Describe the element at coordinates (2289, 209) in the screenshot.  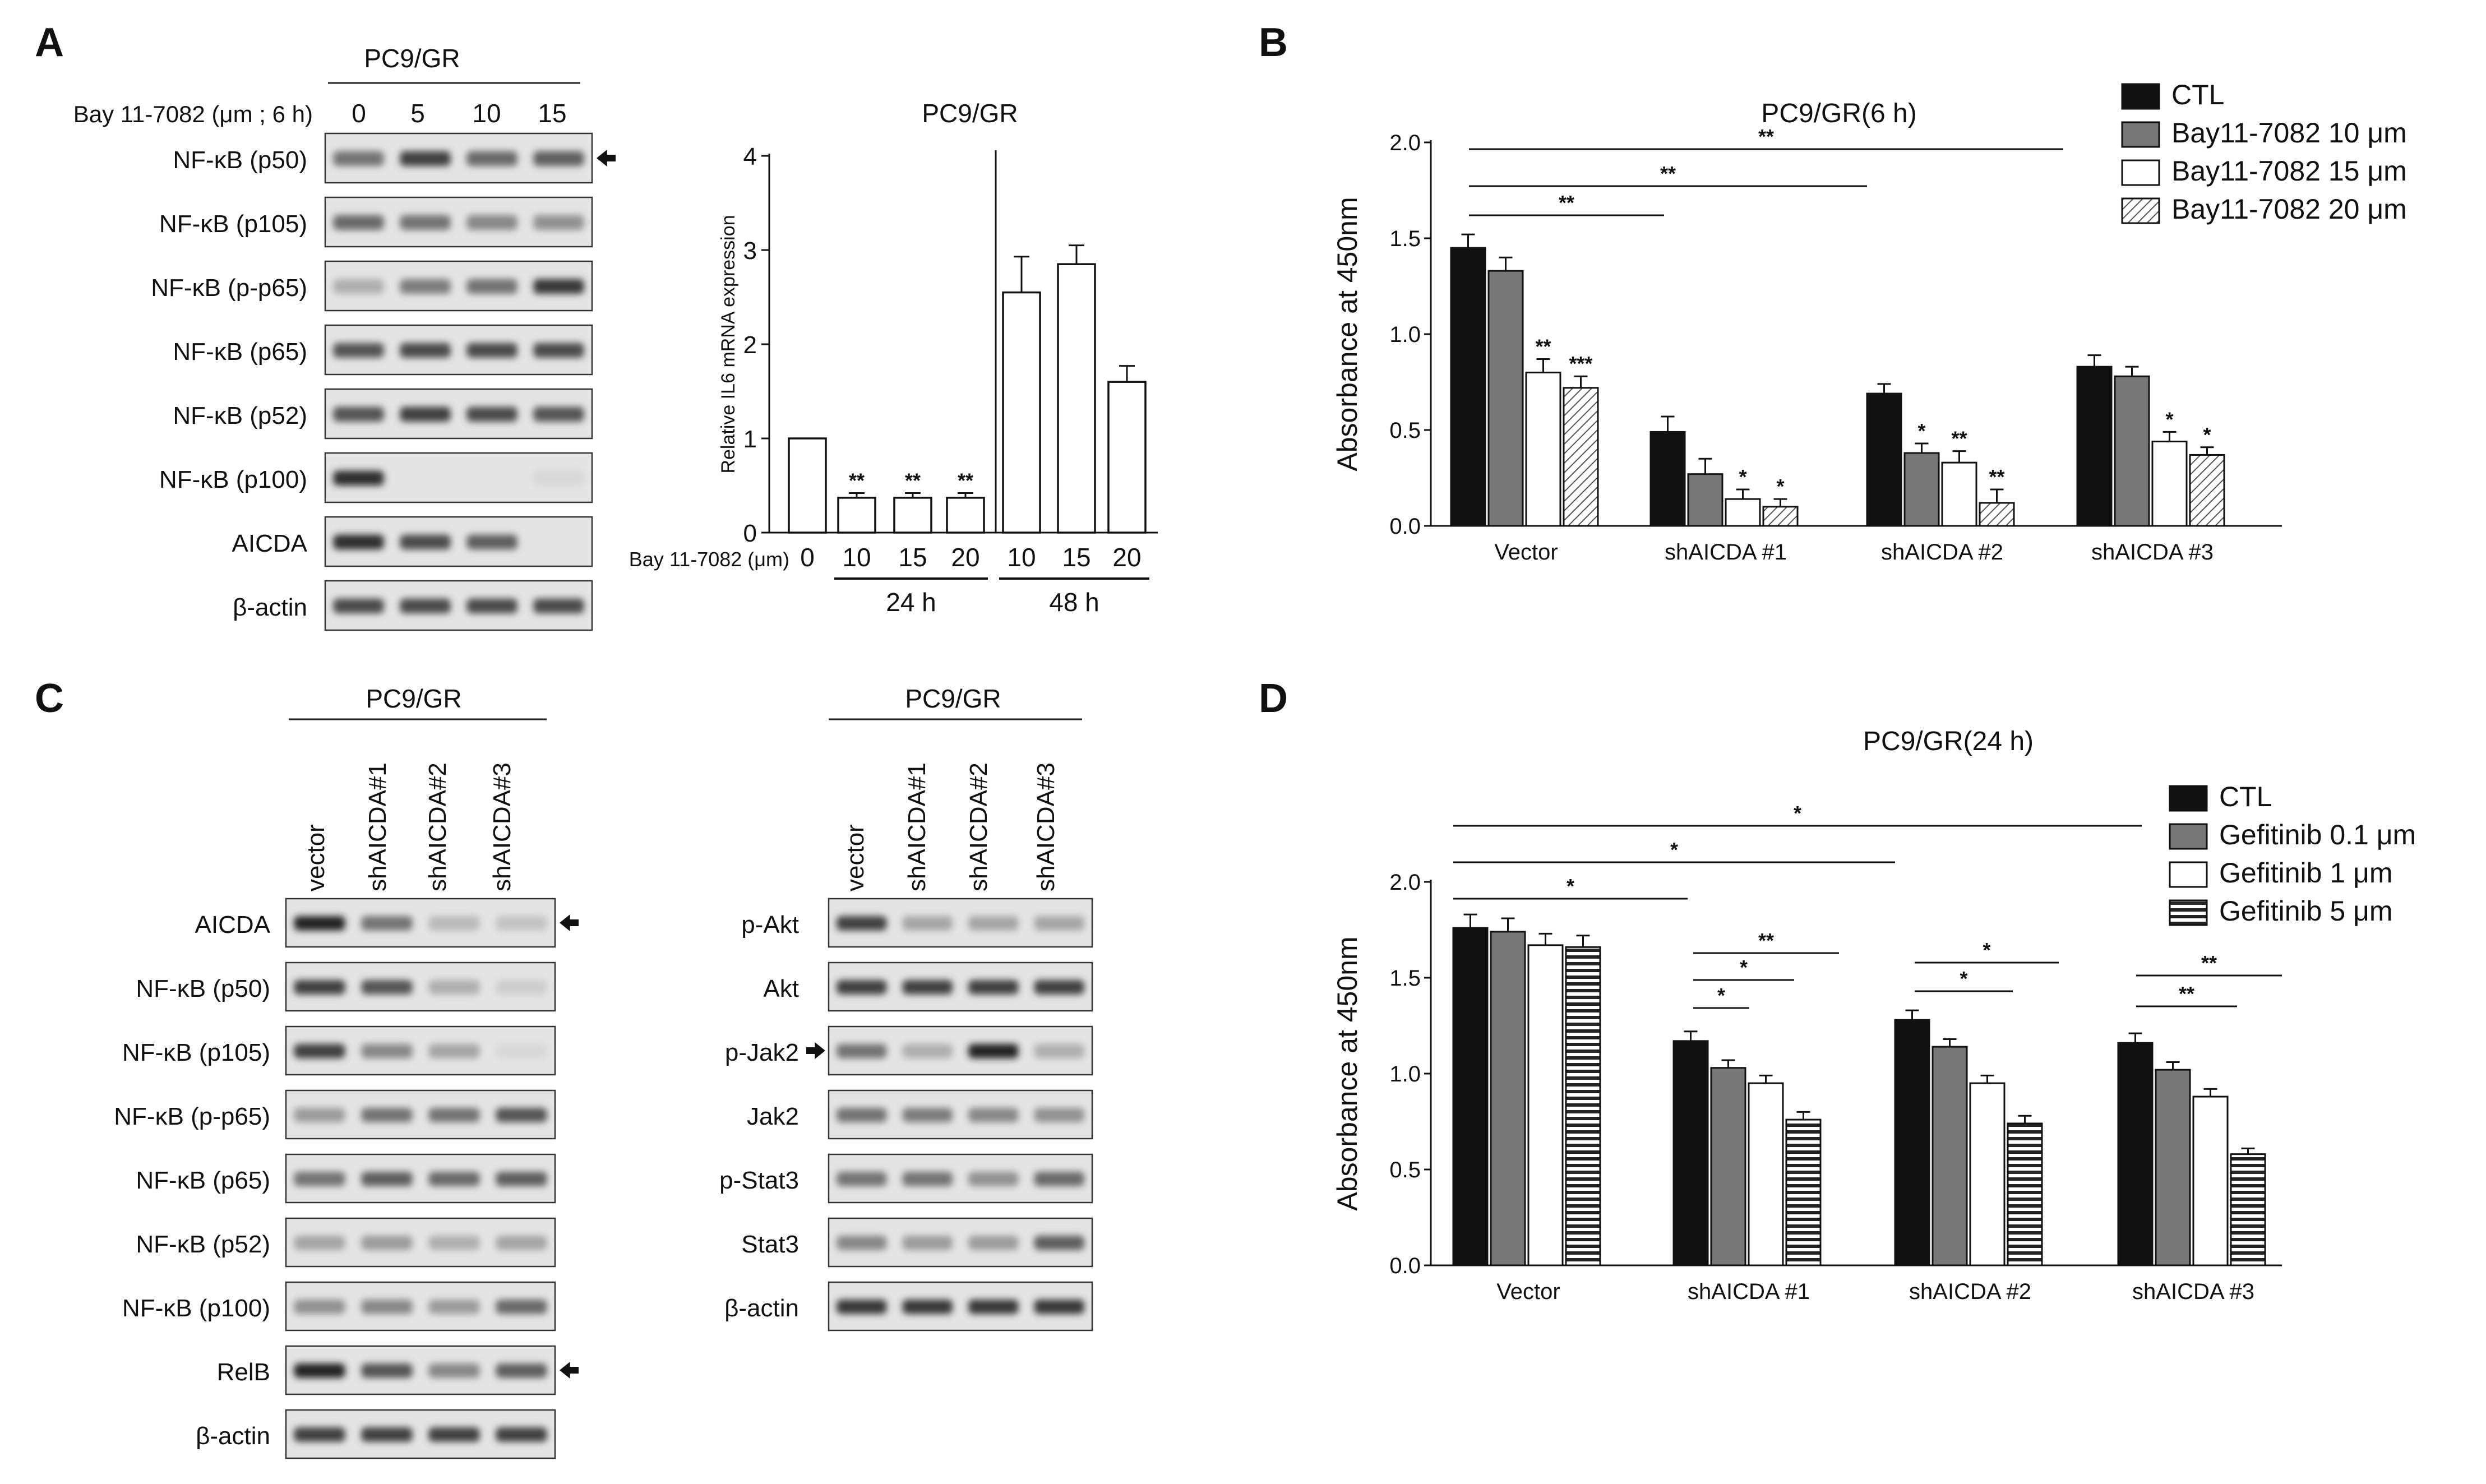
I see `chartB-legend-label: Bay11-7082 20 μm` at that location.